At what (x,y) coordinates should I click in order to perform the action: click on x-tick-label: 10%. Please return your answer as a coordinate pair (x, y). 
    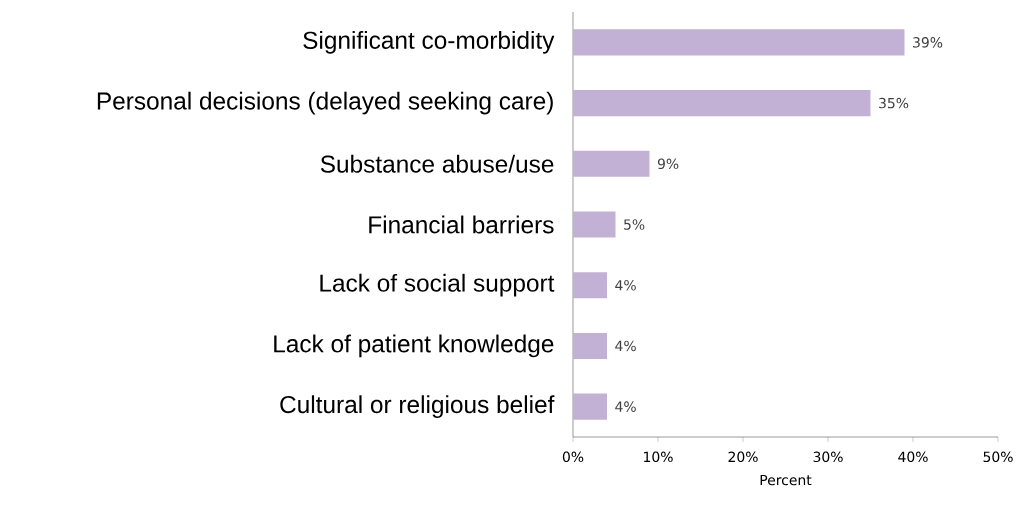
    Looking at the image, I should click on (658, 457).